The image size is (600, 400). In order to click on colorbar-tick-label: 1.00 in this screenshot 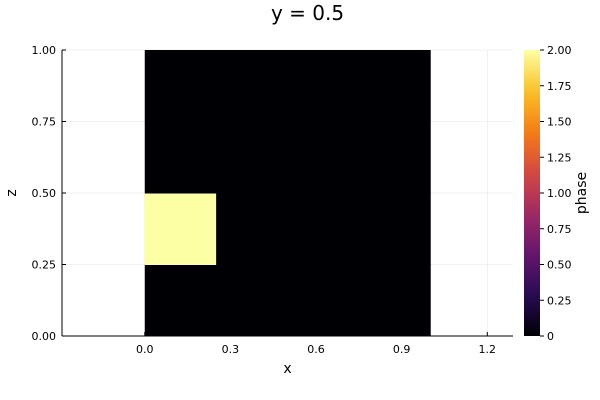, I will do `click(559, 193)`.